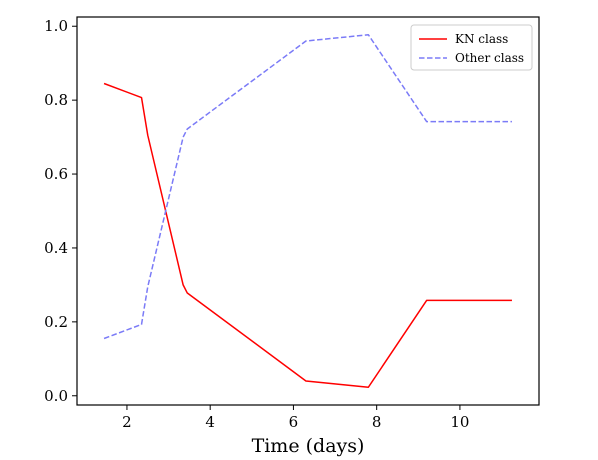 This screenshot has height=460, width=598. Describe the element at coordinates (489, 58) in the screenshot. I see `legend-label: Other class` at that location.